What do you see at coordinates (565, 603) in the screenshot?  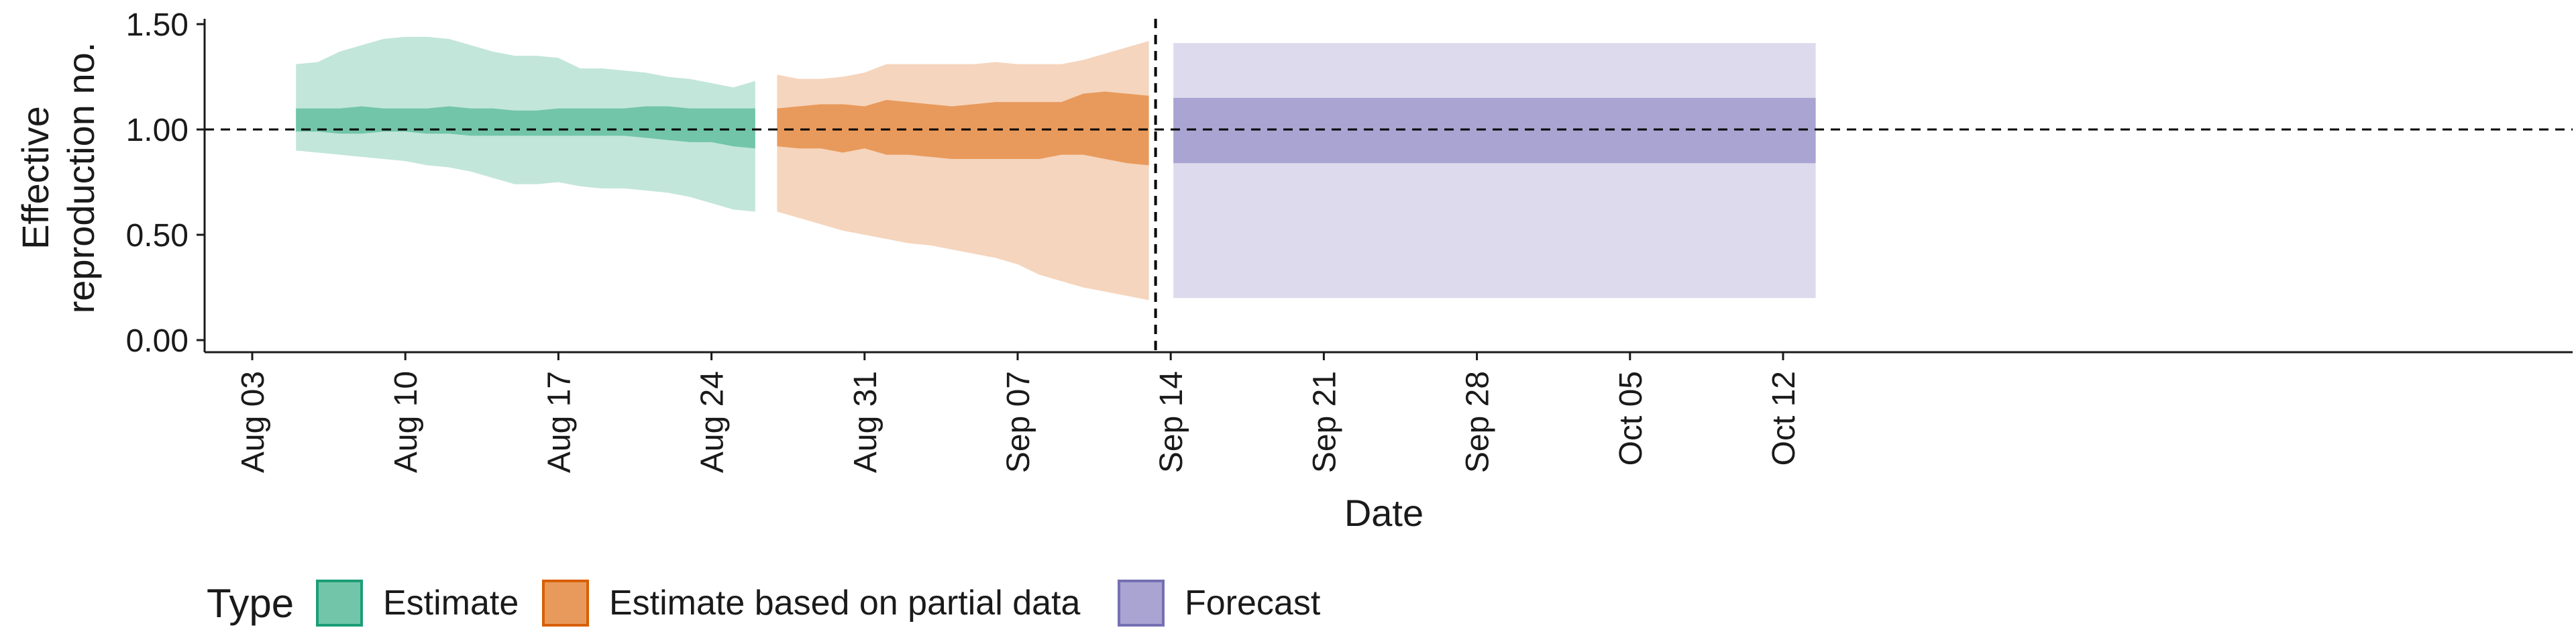 I see `legend-key-estimate-based-on-partial-data` at bounding box center [565, 603].